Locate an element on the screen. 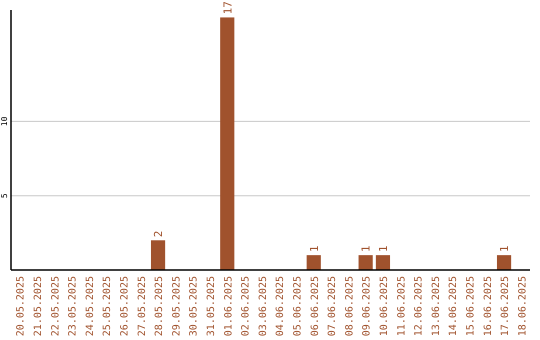 The height and width of the screenshot is (340, 540). x-tick-label: 25.05.2025 is located at coordinates (108, 306).